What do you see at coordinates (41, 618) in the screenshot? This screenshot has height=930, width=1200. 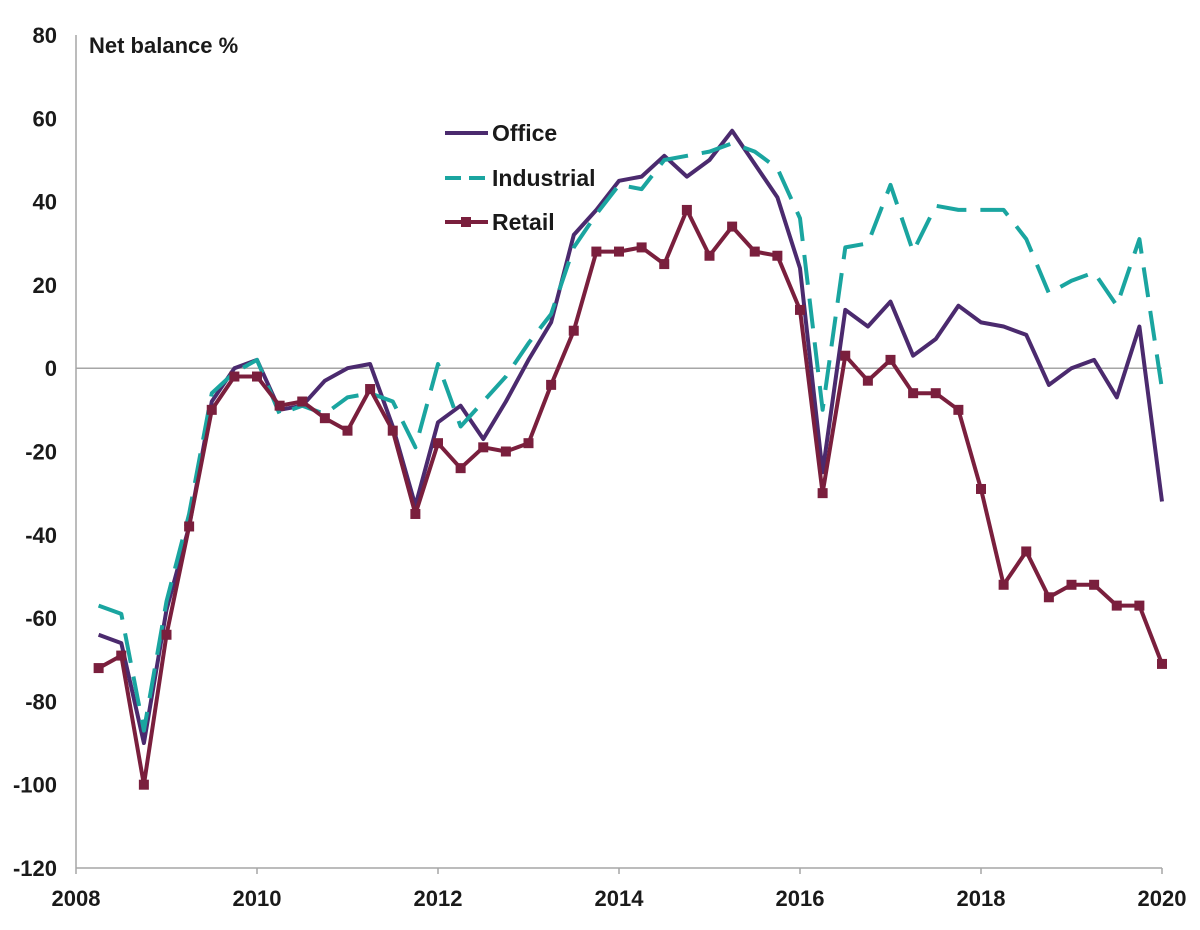 I see `y-tick-label: -60` at bounding box center [41, 618].